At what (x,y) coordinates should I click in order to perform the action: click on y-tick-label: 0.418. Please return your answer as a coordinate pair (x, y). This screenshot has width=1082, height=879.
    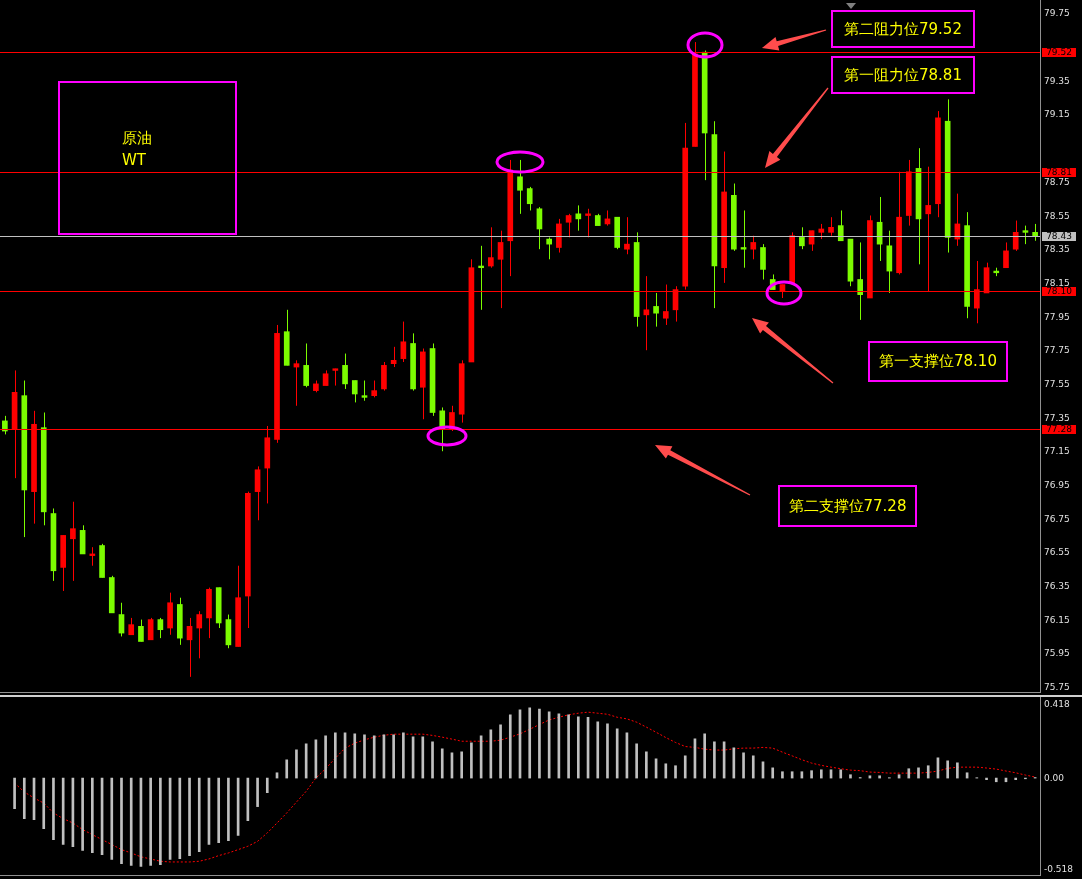
    Looking at the image, I should click on (1057, 703).